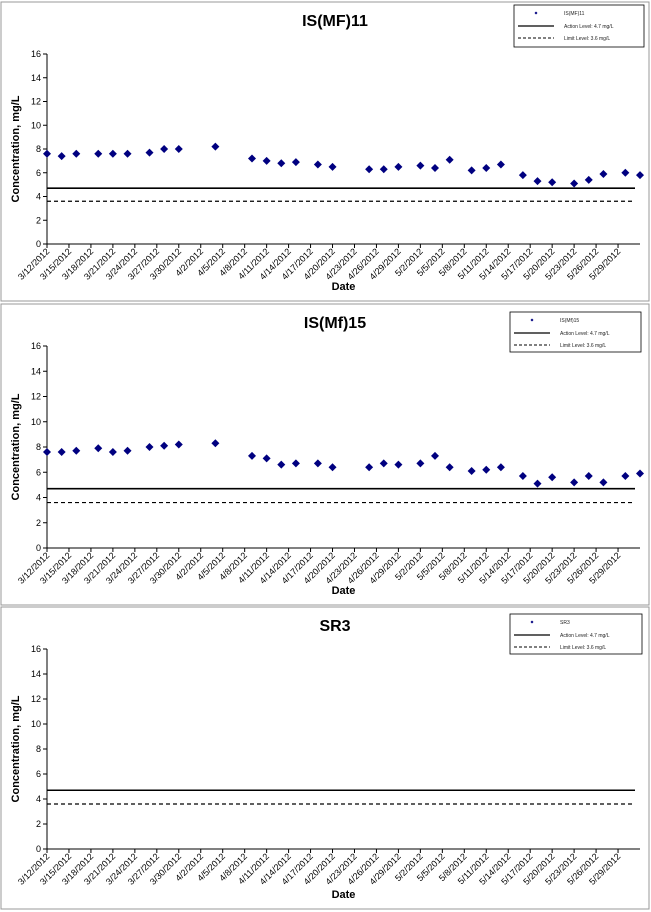  What do you see at coordinates (335, 21) in the screenshot?
I see `chart-title: IS(MF)11` at bounding box center [335, 21].